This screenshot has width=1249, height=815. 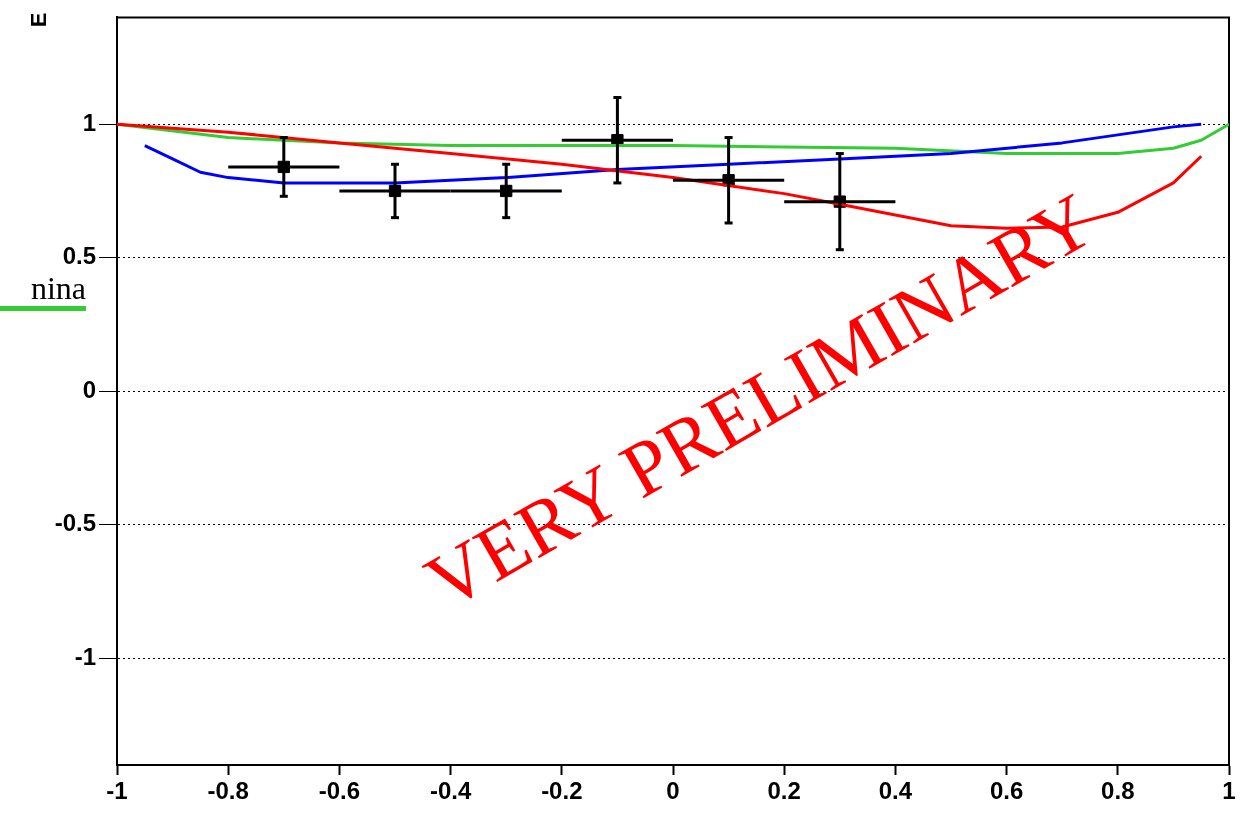 I want to click on y-tick-label: 0, so click(x=89, y=389).